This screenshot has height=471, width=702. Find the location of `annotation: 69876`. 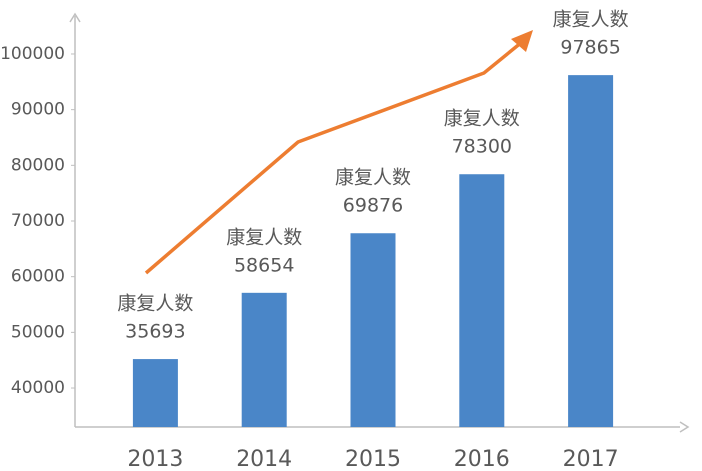

annotation: 69876 is located at coordinates (373, 206).